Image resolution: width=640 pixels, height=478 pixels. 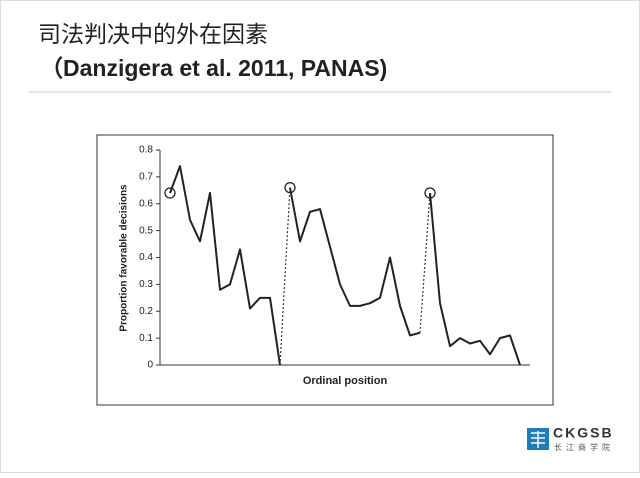 What do you see at coordinates (538, 439) in the screenshot?
I see `logo-glyph` at bounding box center [538, 439].